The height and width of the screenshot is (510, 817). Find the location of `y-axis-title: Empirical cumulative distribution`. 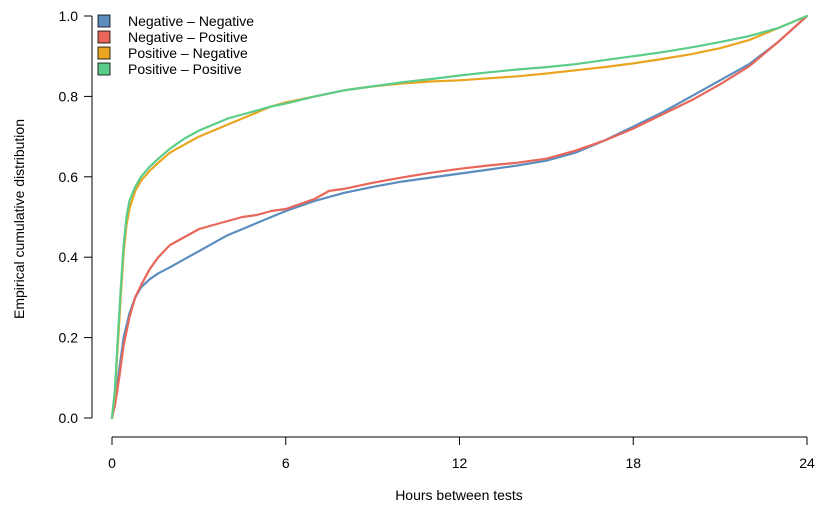

y-axis-title: Empirical cumulative distribution is located at coordinates (19, 219).